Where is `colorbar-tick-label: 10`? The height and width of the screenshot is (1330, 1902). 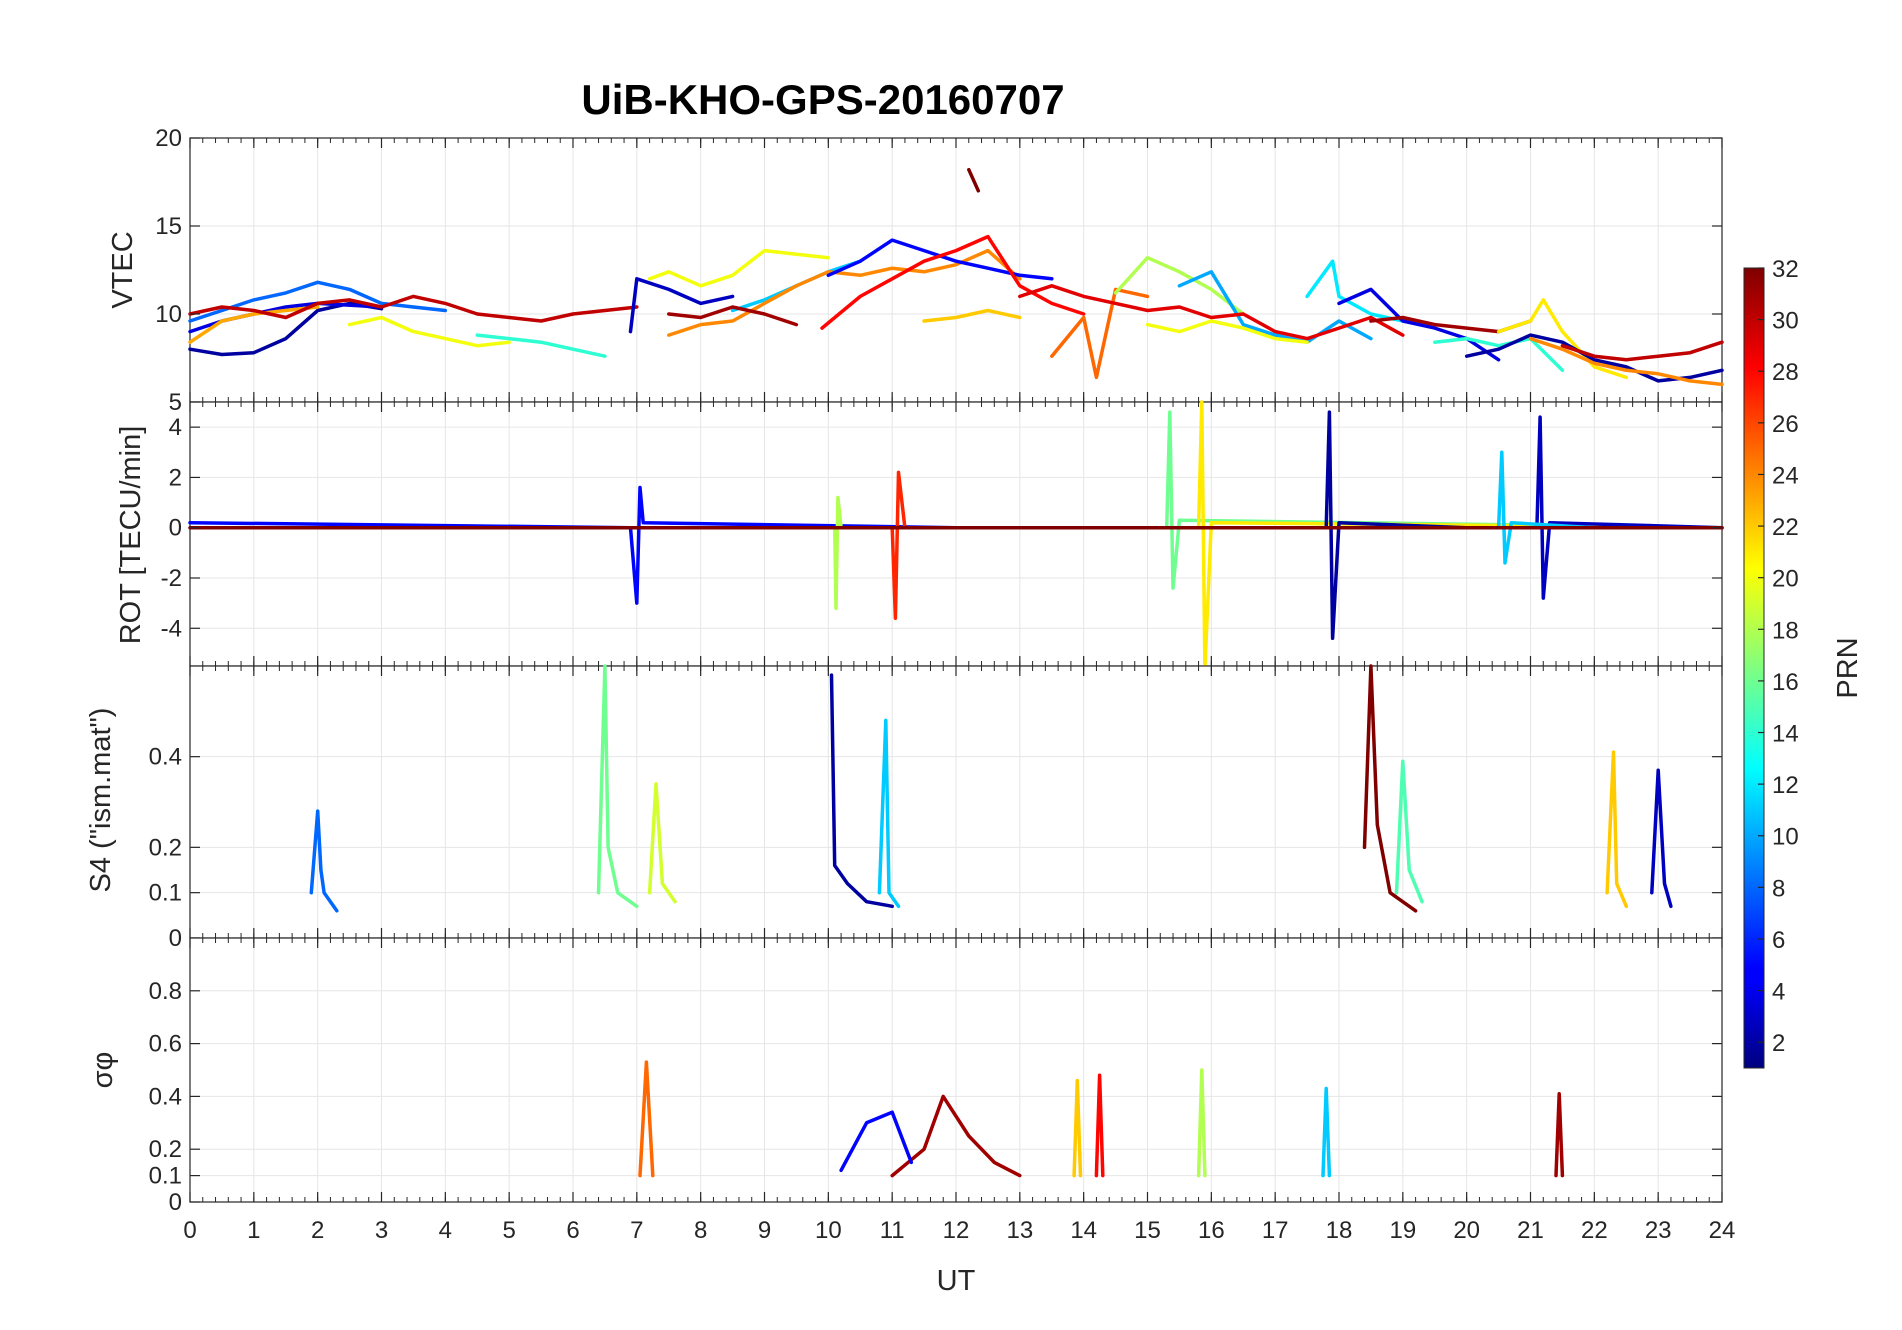
colorbar-tick-label: 10 is located at coordinates (1785, 837).